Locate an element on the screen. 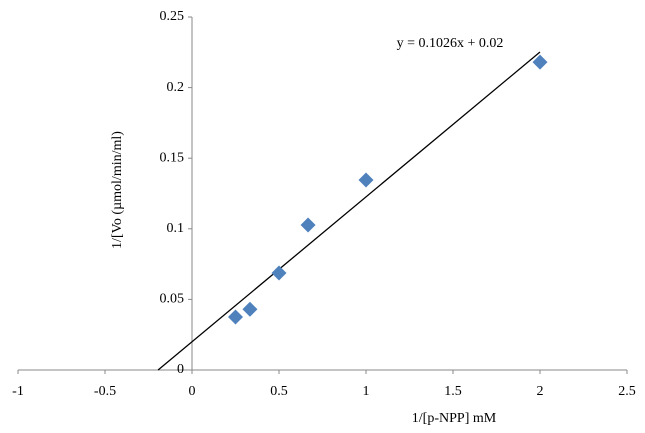  x-tick-label: -1 is located at coordinates (18, 391).